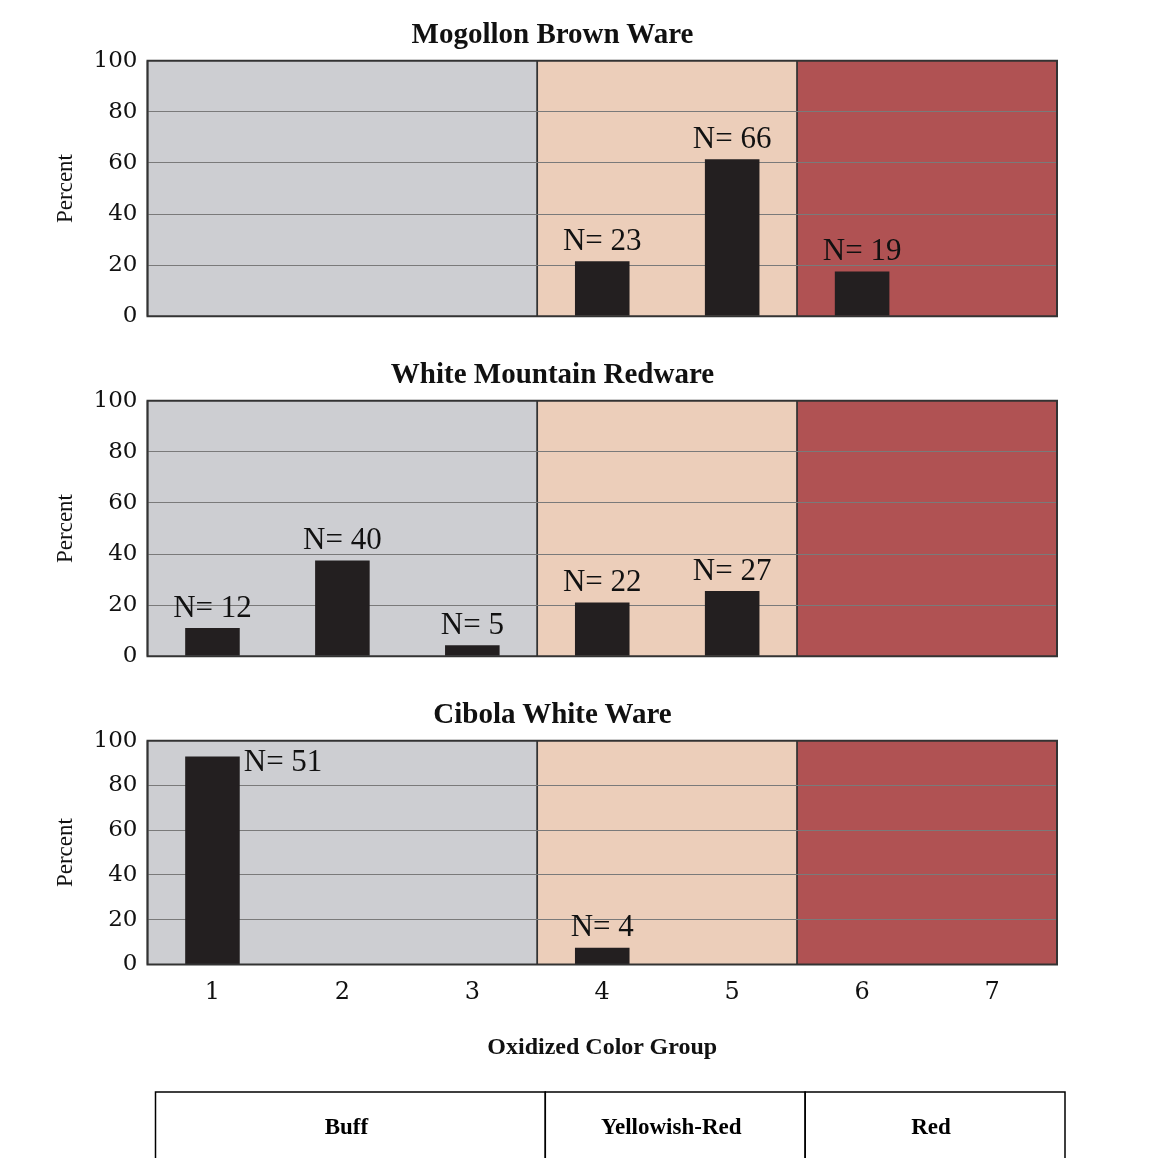 This screenshot has height=1158, width=1157. Describe the element at coordinates (283, 761) in the screenshot. I see `annotation: N= 51` at that location.